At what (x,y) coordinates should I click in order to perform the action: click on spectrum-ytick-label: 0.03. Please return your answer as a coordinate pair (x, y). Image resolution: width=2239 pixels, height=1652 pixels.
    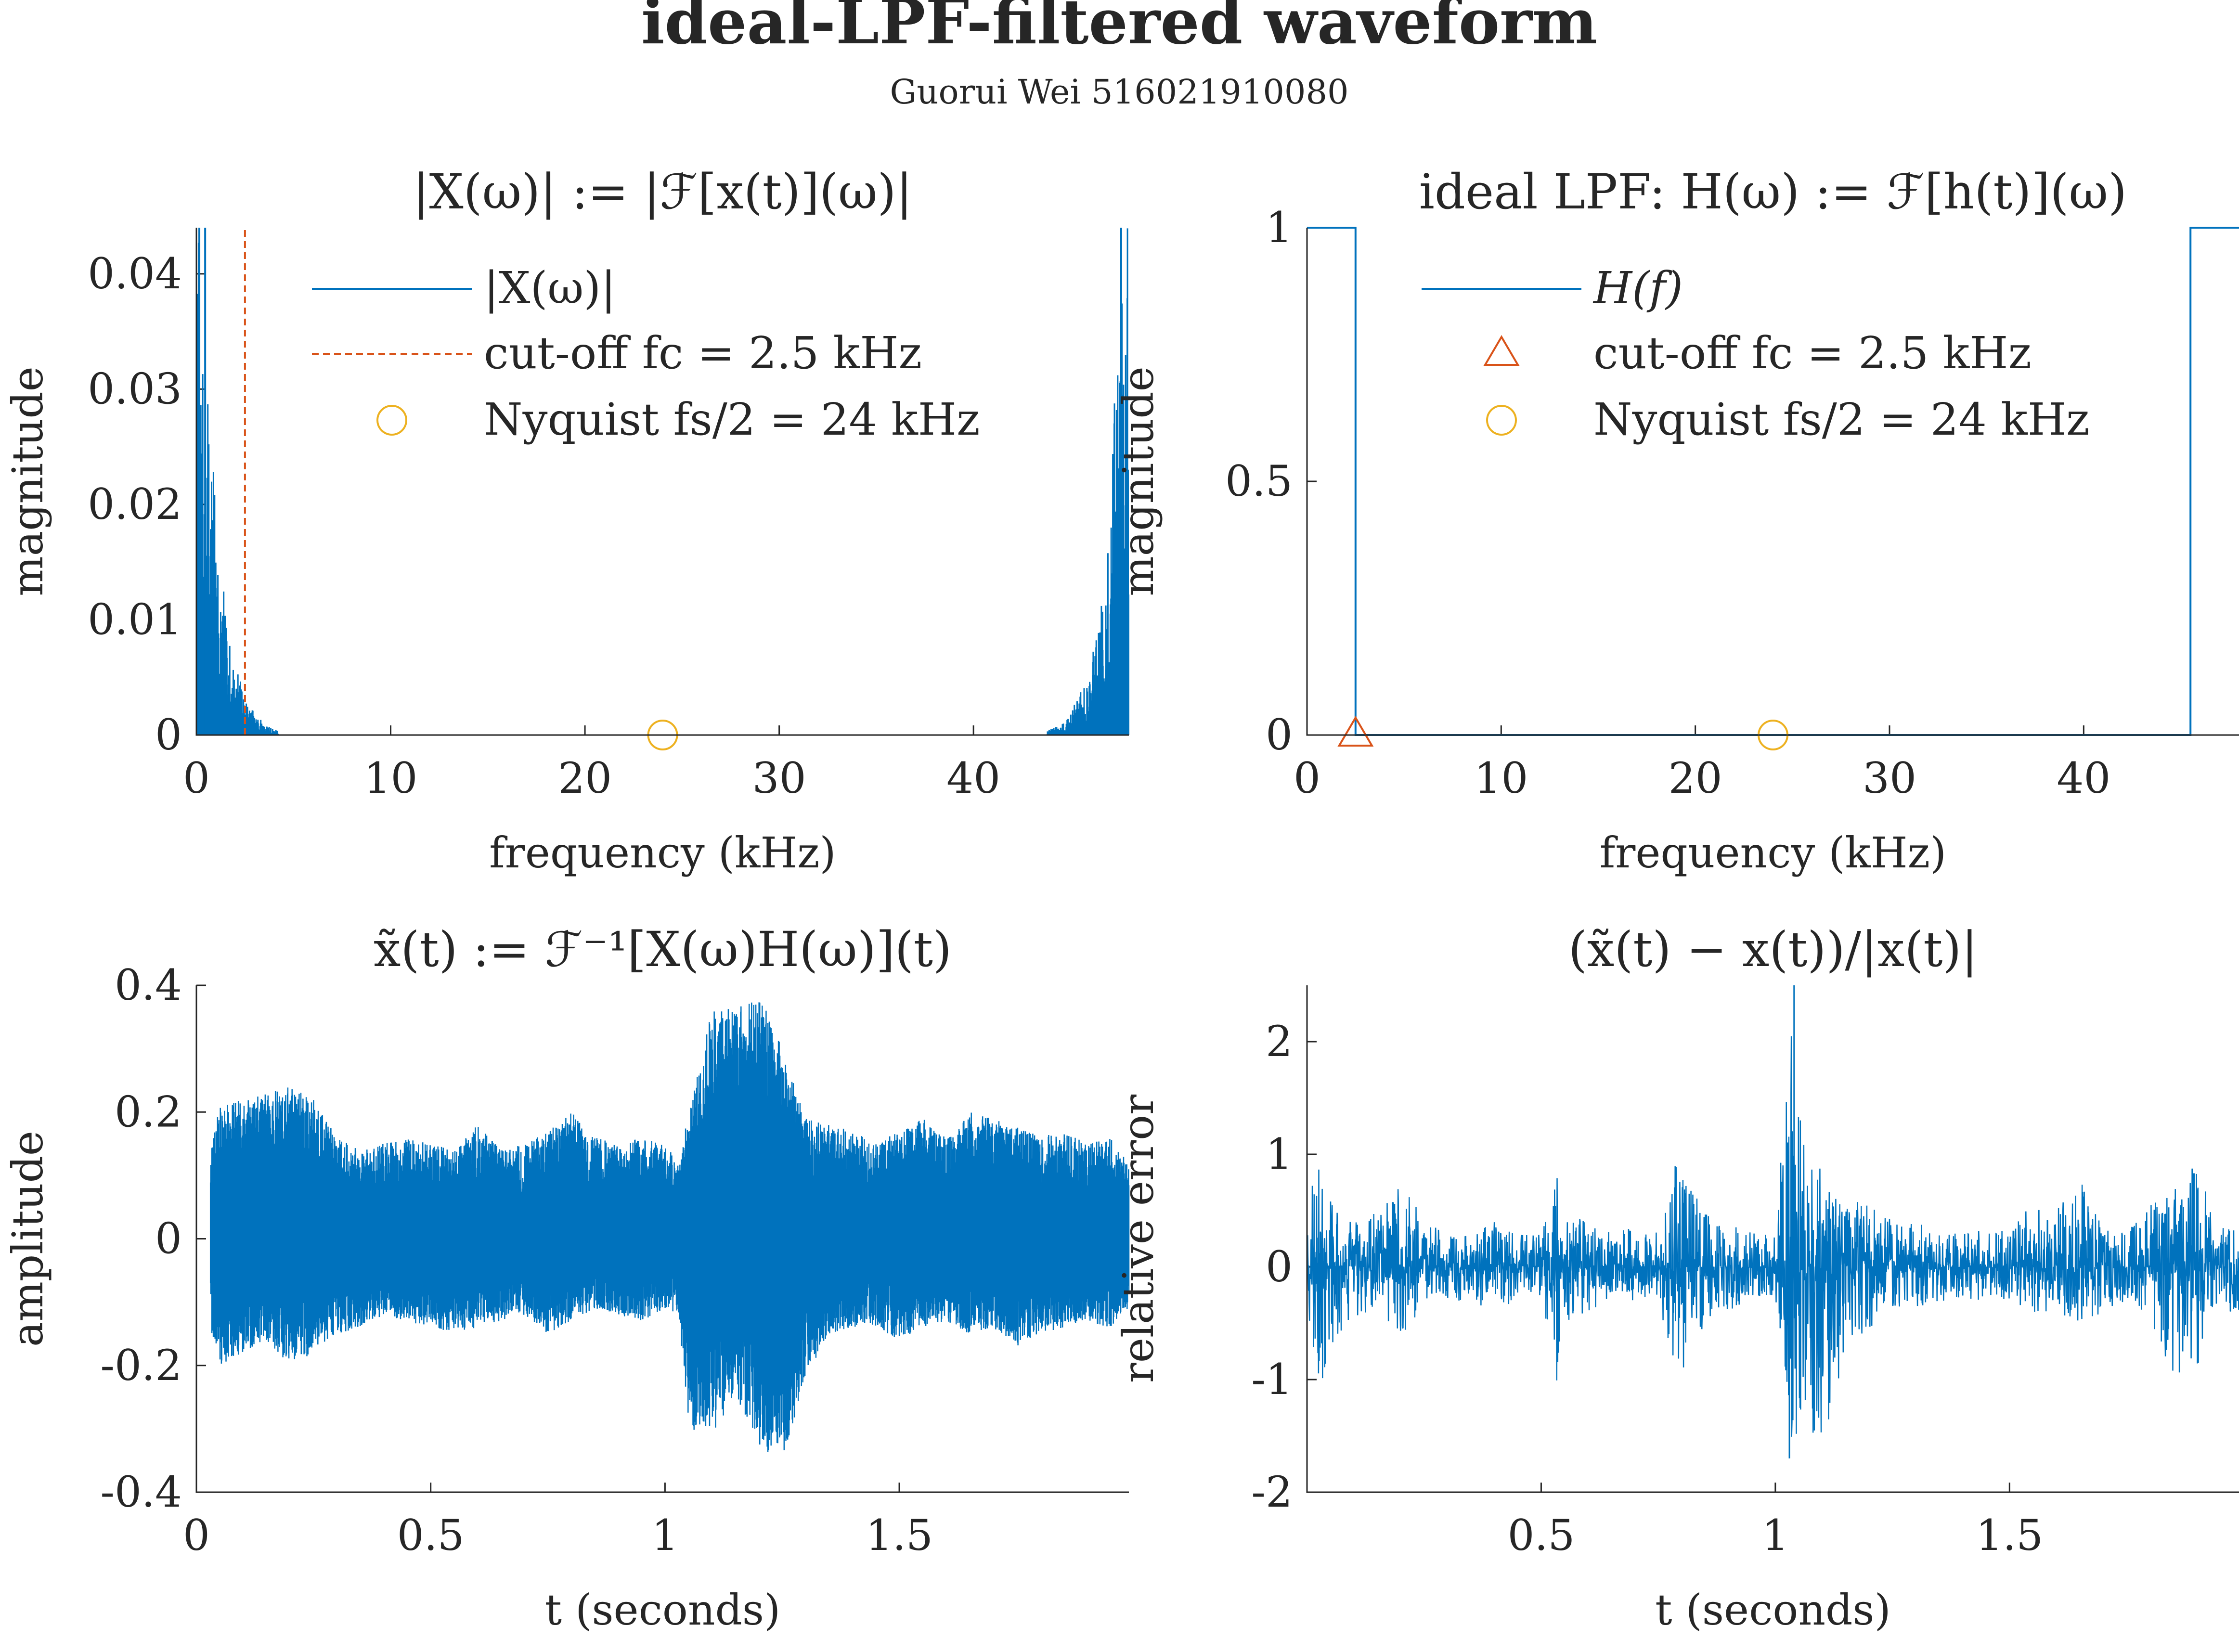
    Looking at the image, I should click on (135, 388).